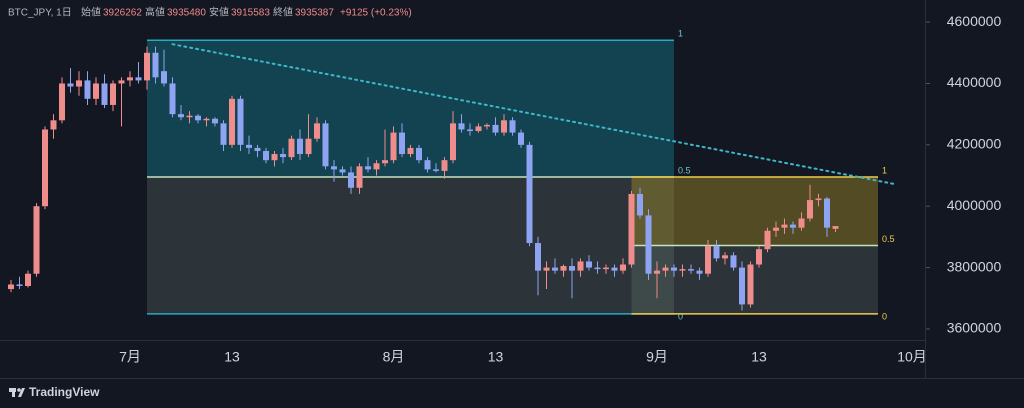 The image size is (1024, 408). What do you see at coordinates (130, 357) in the screenshot?
I see `x-tick-label: 7月` at bounding box center [130, 357].